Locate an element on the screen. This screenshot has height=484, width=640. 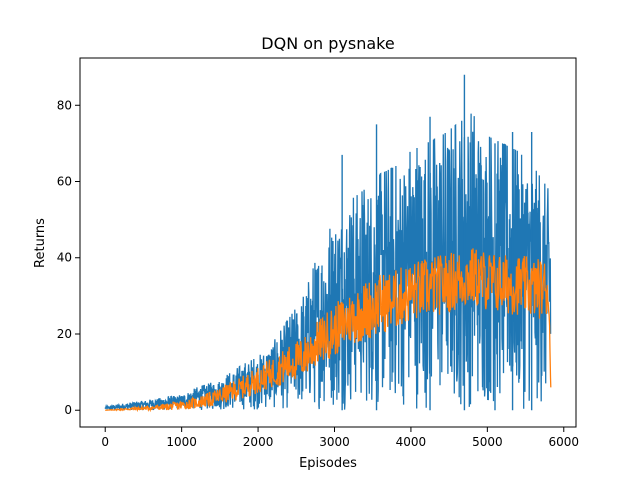
x-axis-ticks: 0 1000 2000 3000 4000 5000 6000 is located at coordinates (340, 438).